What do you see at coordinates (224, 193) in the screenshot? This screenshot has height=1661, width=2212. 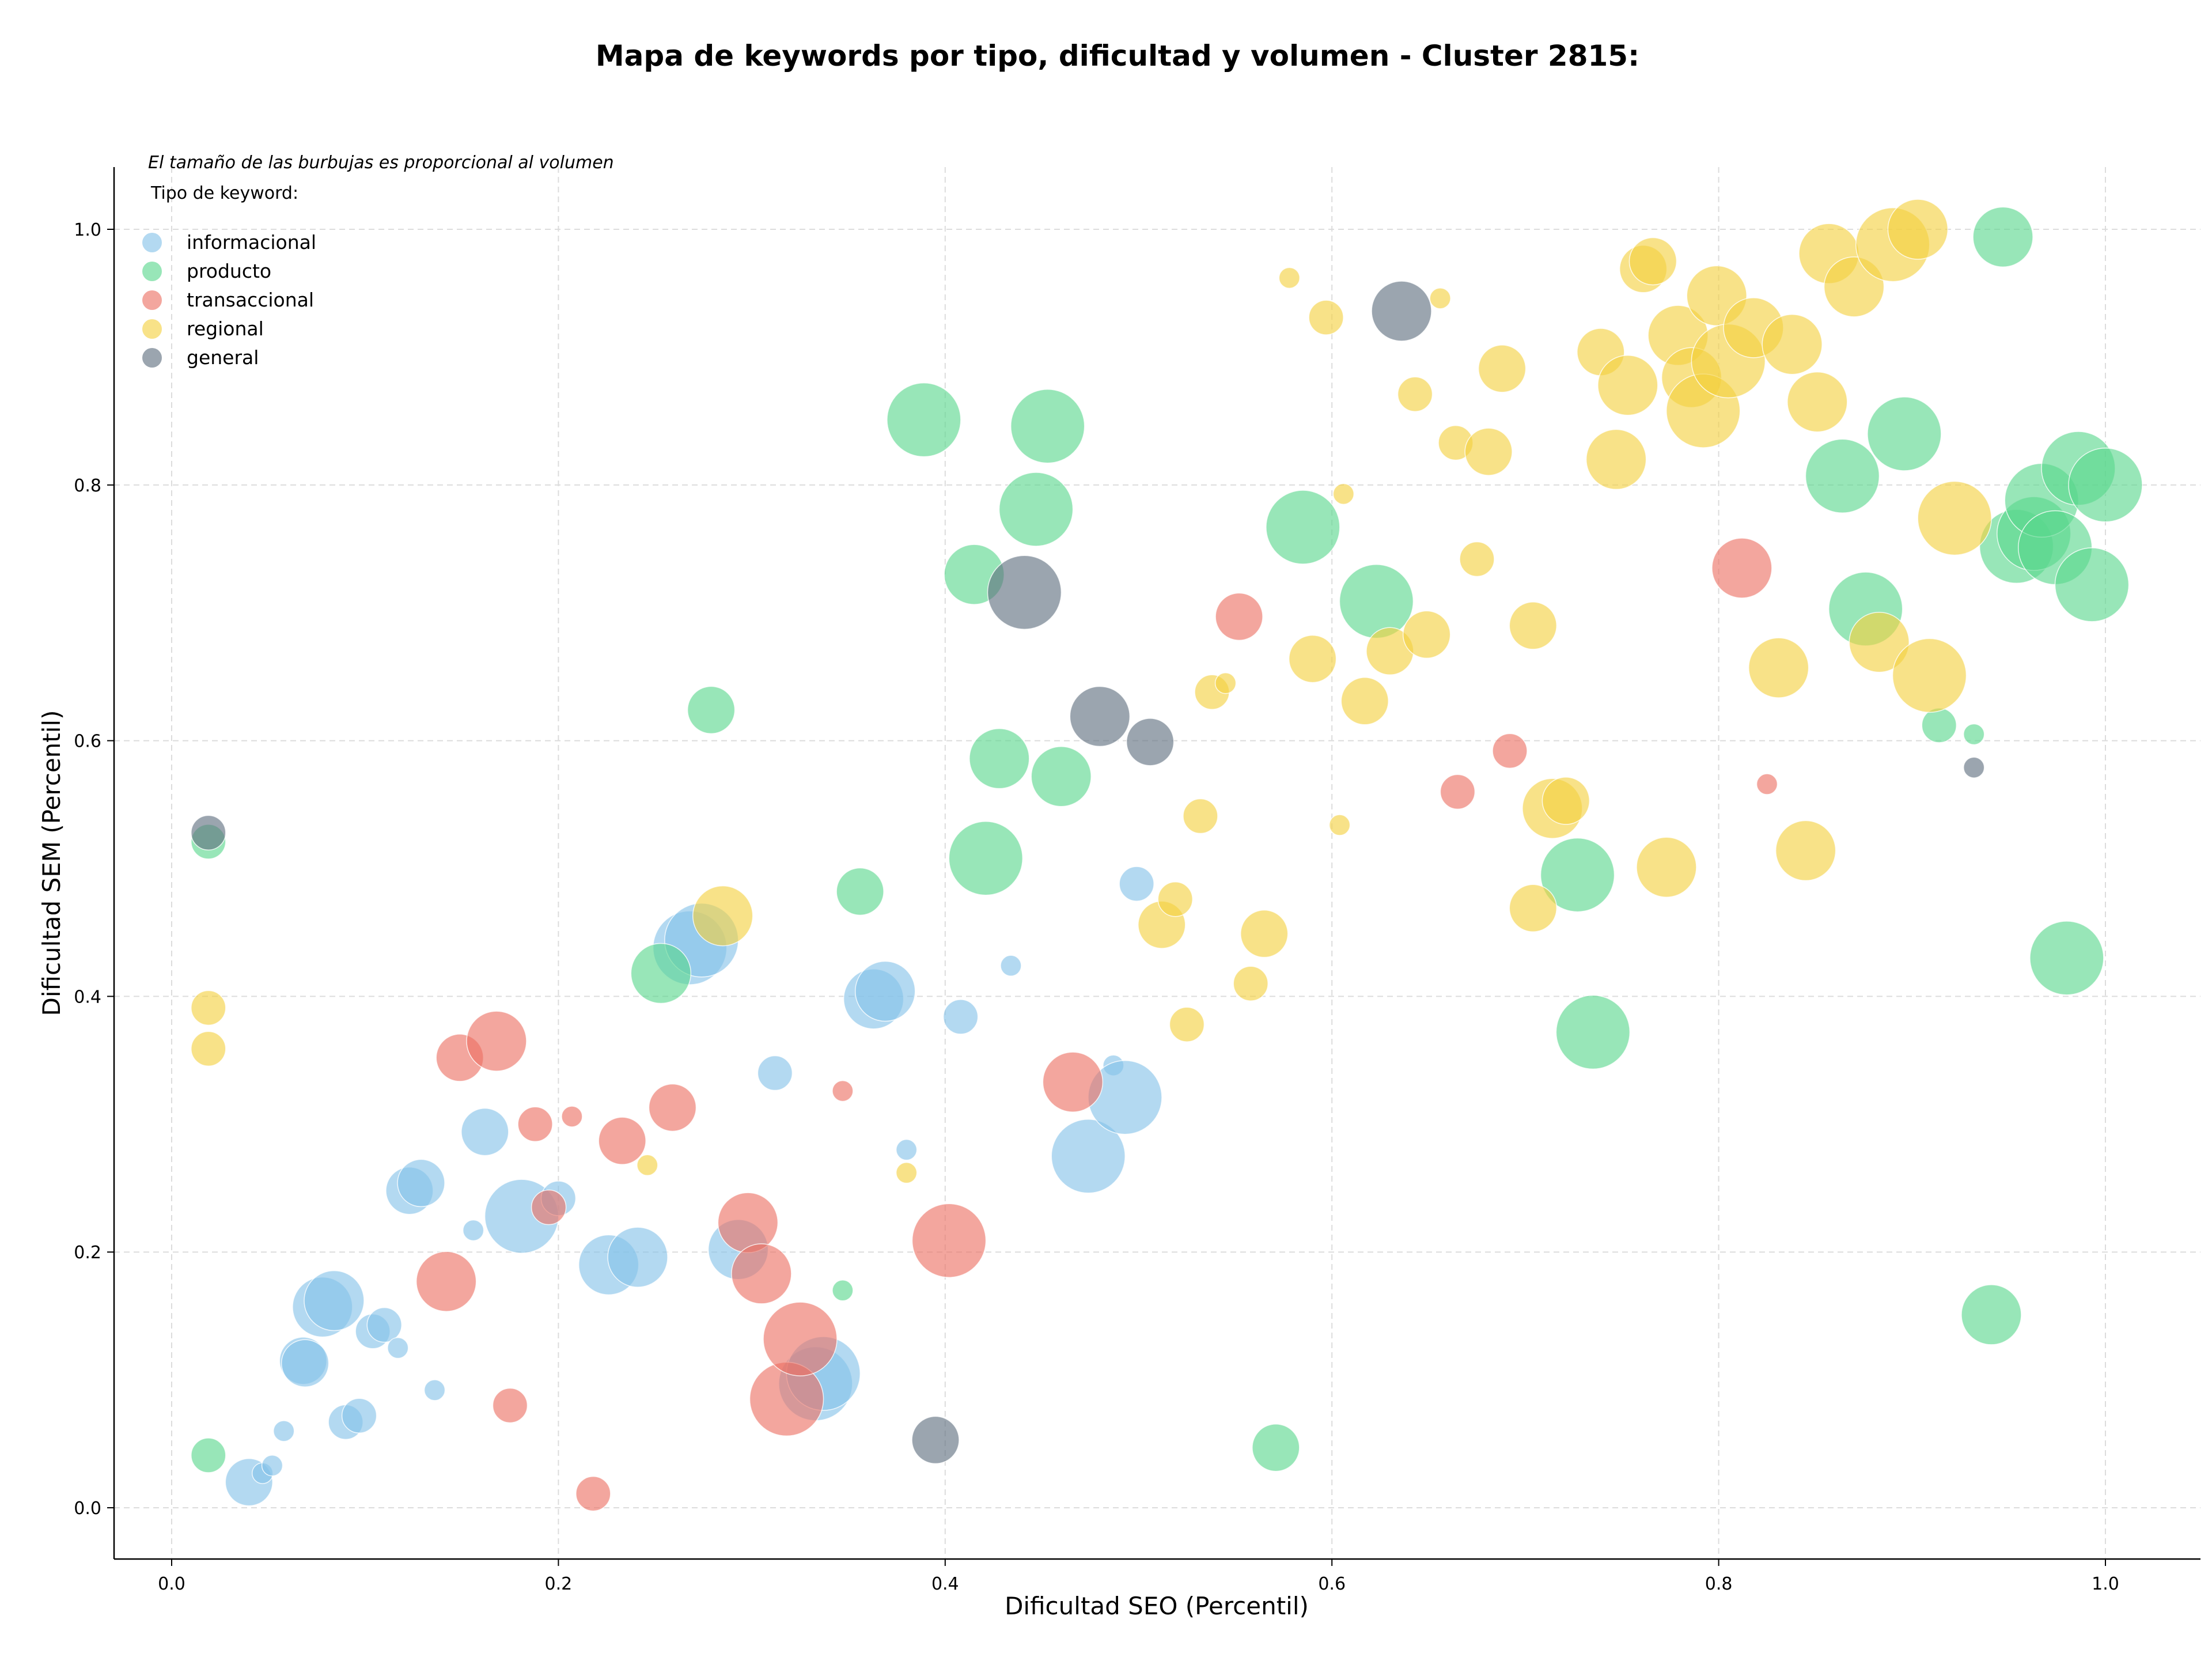 I see `legend-title: Tipo de keyword:` at bounding box center [224, 193].